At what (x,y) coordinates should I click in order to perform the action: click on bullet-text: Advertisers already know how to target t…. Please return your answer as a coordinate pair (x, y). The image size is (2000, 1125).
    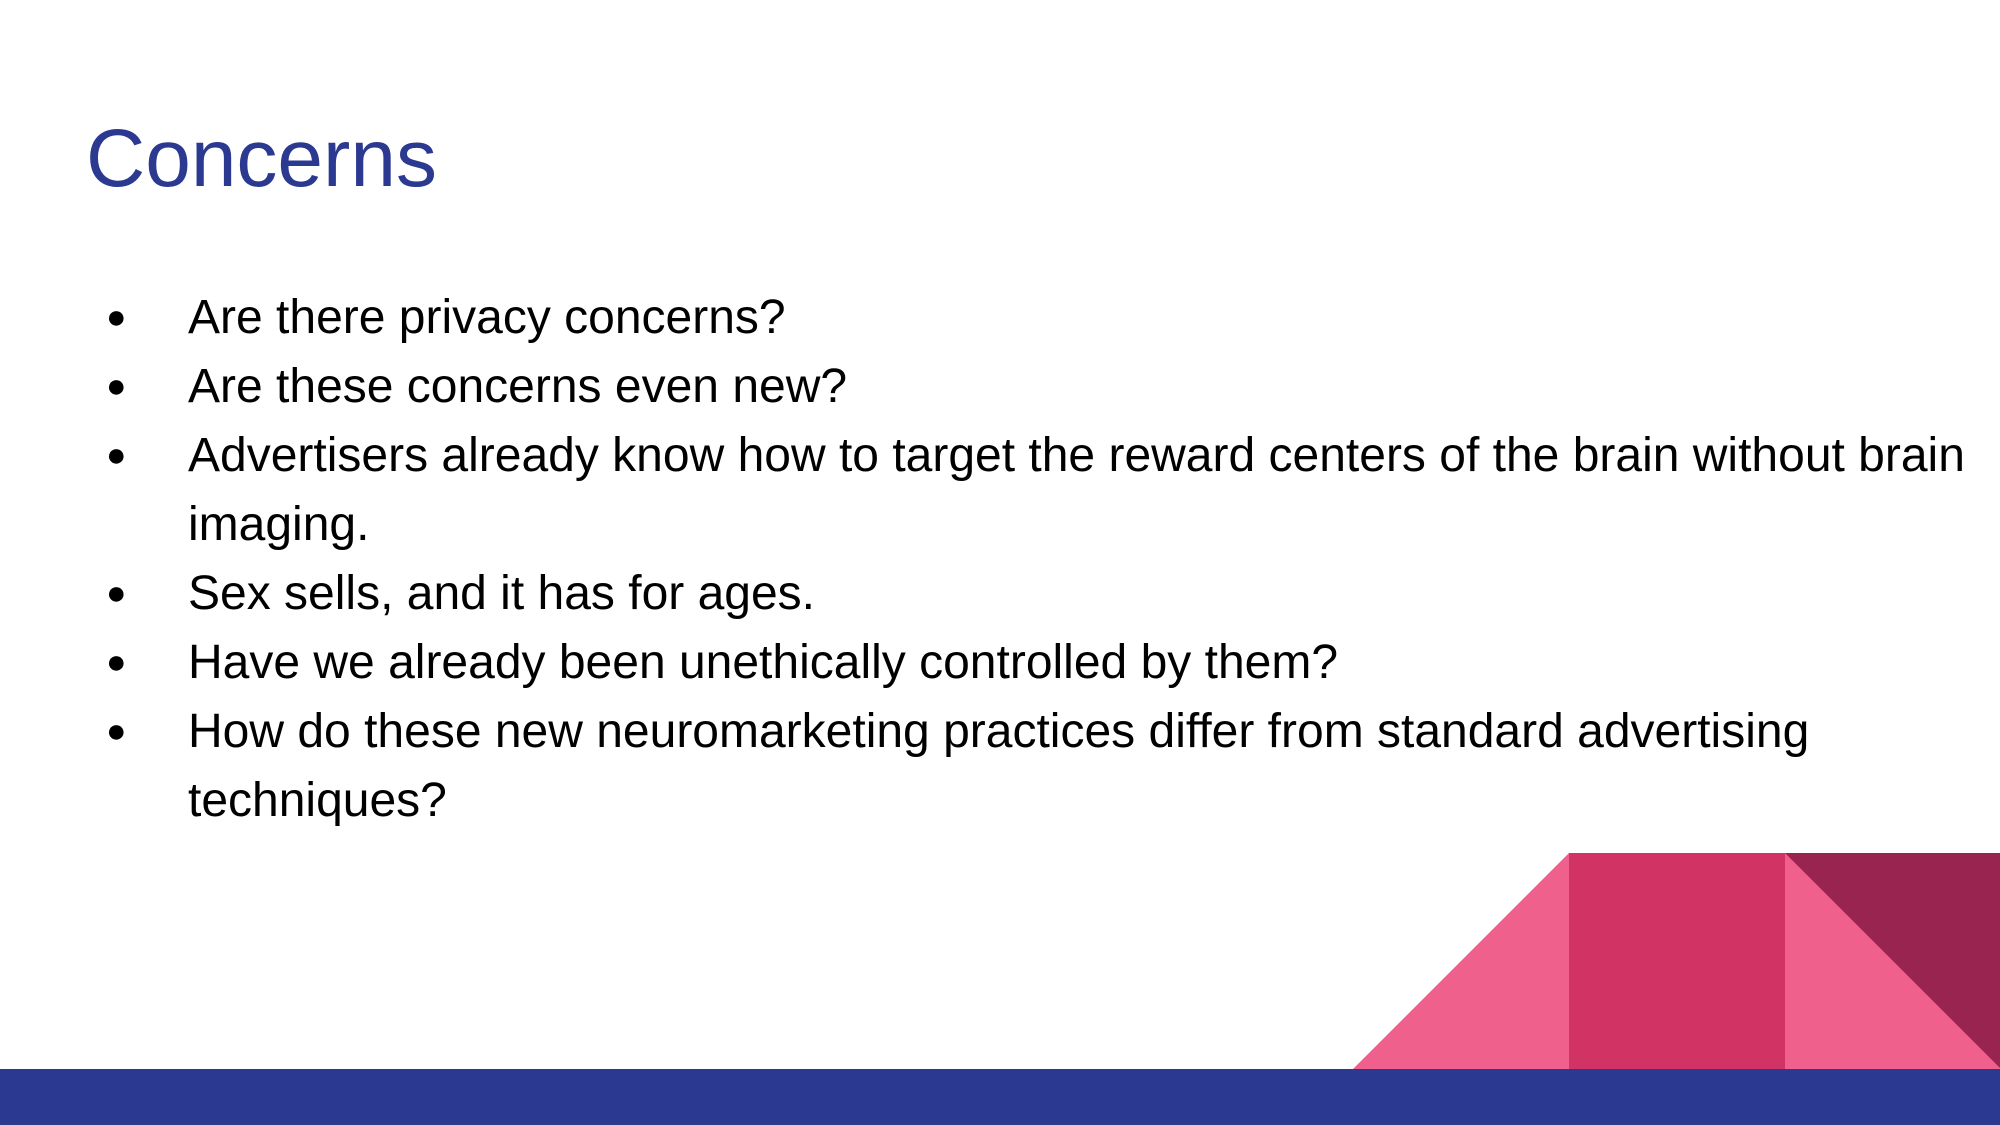
    Looking at the image, I should click on (1076, 490).